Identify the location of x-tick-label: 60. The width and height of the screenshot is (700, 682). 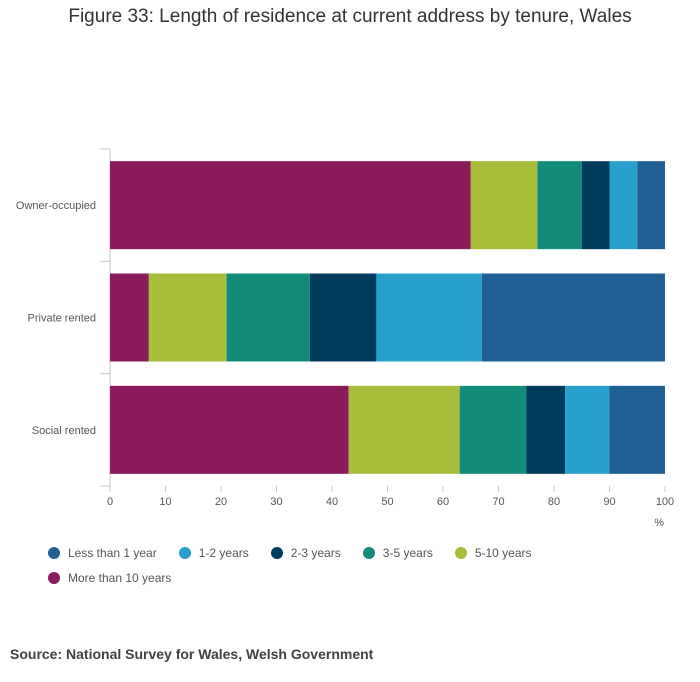
(443, 502).